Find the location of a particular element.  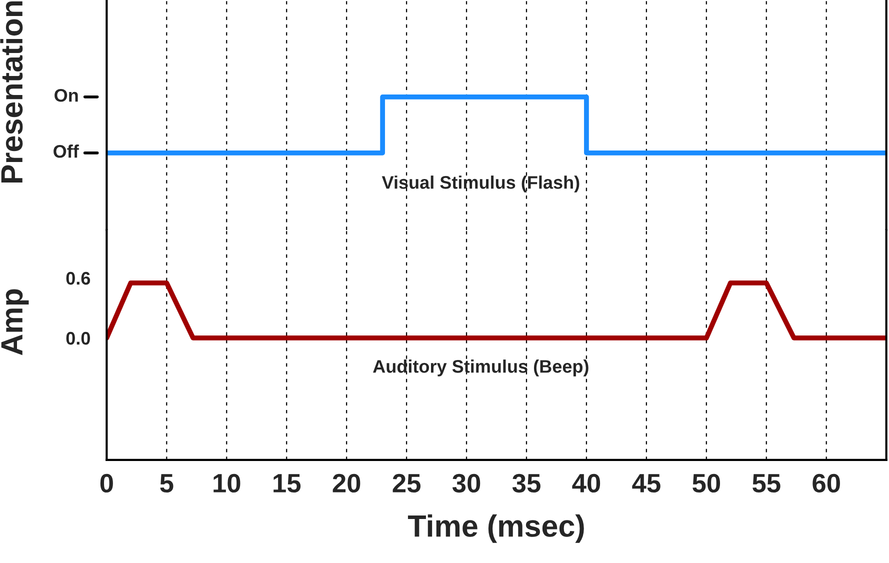

x-tick-label: 0 is located at coordinates (106, 483).